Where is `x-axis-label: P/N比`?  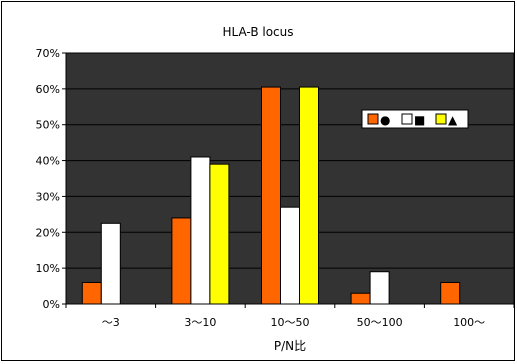
x-axis-label: P/N比 is located at coordinates (290, 346).